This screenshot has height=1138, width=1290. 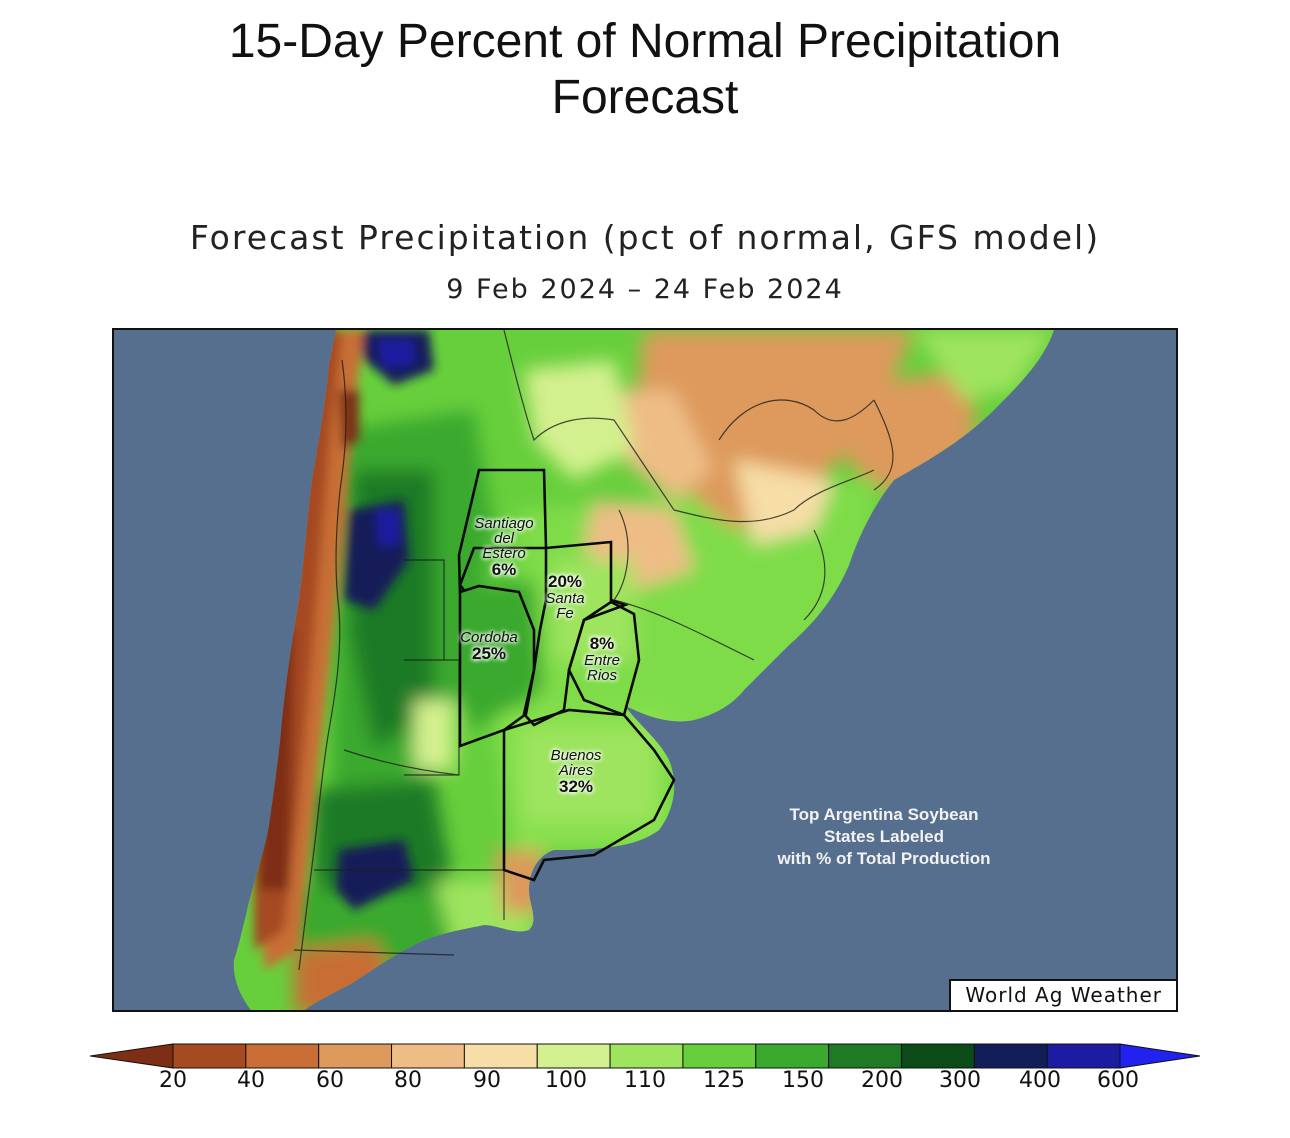 What do you see at coordinates (132, 1056) in the screenshot?
I see `legend-swatch-low-end` at bounding box center [132, 1056].